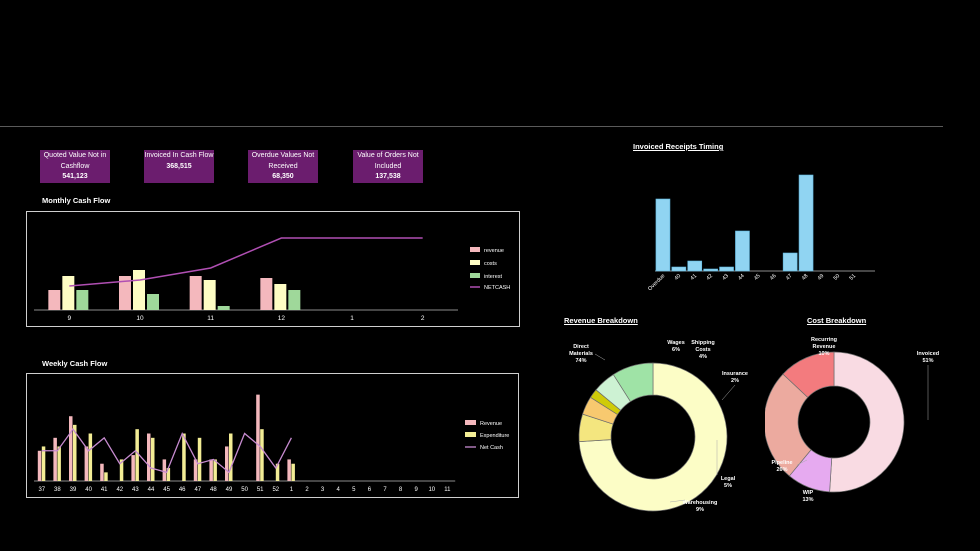  What do you see at coordinates (494, 436) in the screenshot?
I see `legend-label: Expenditure` at bounding box center [494, 436].